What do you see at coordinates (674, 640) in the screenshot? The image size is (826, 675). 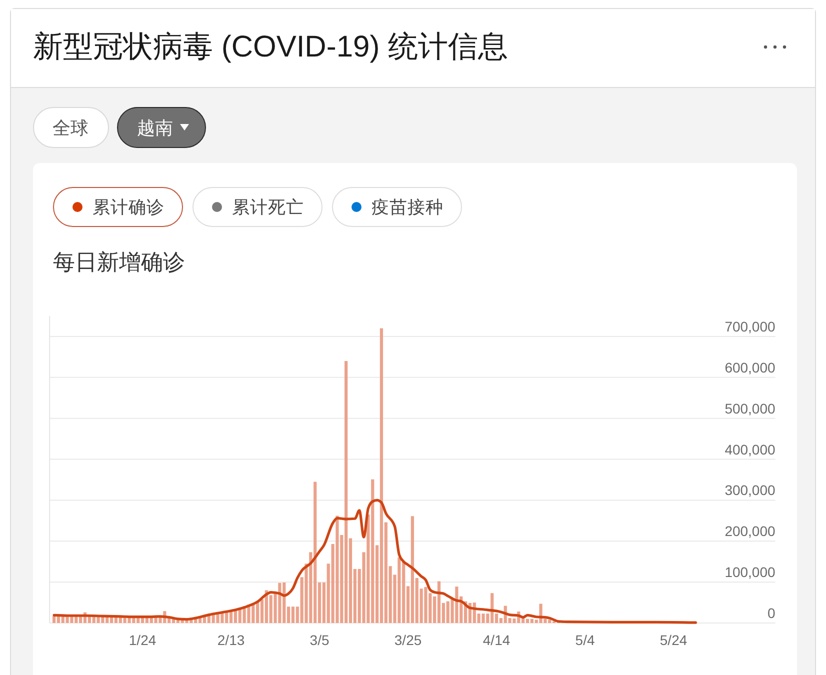 I see `x-tick-label: 5/24` at bounding box center [674, 640].